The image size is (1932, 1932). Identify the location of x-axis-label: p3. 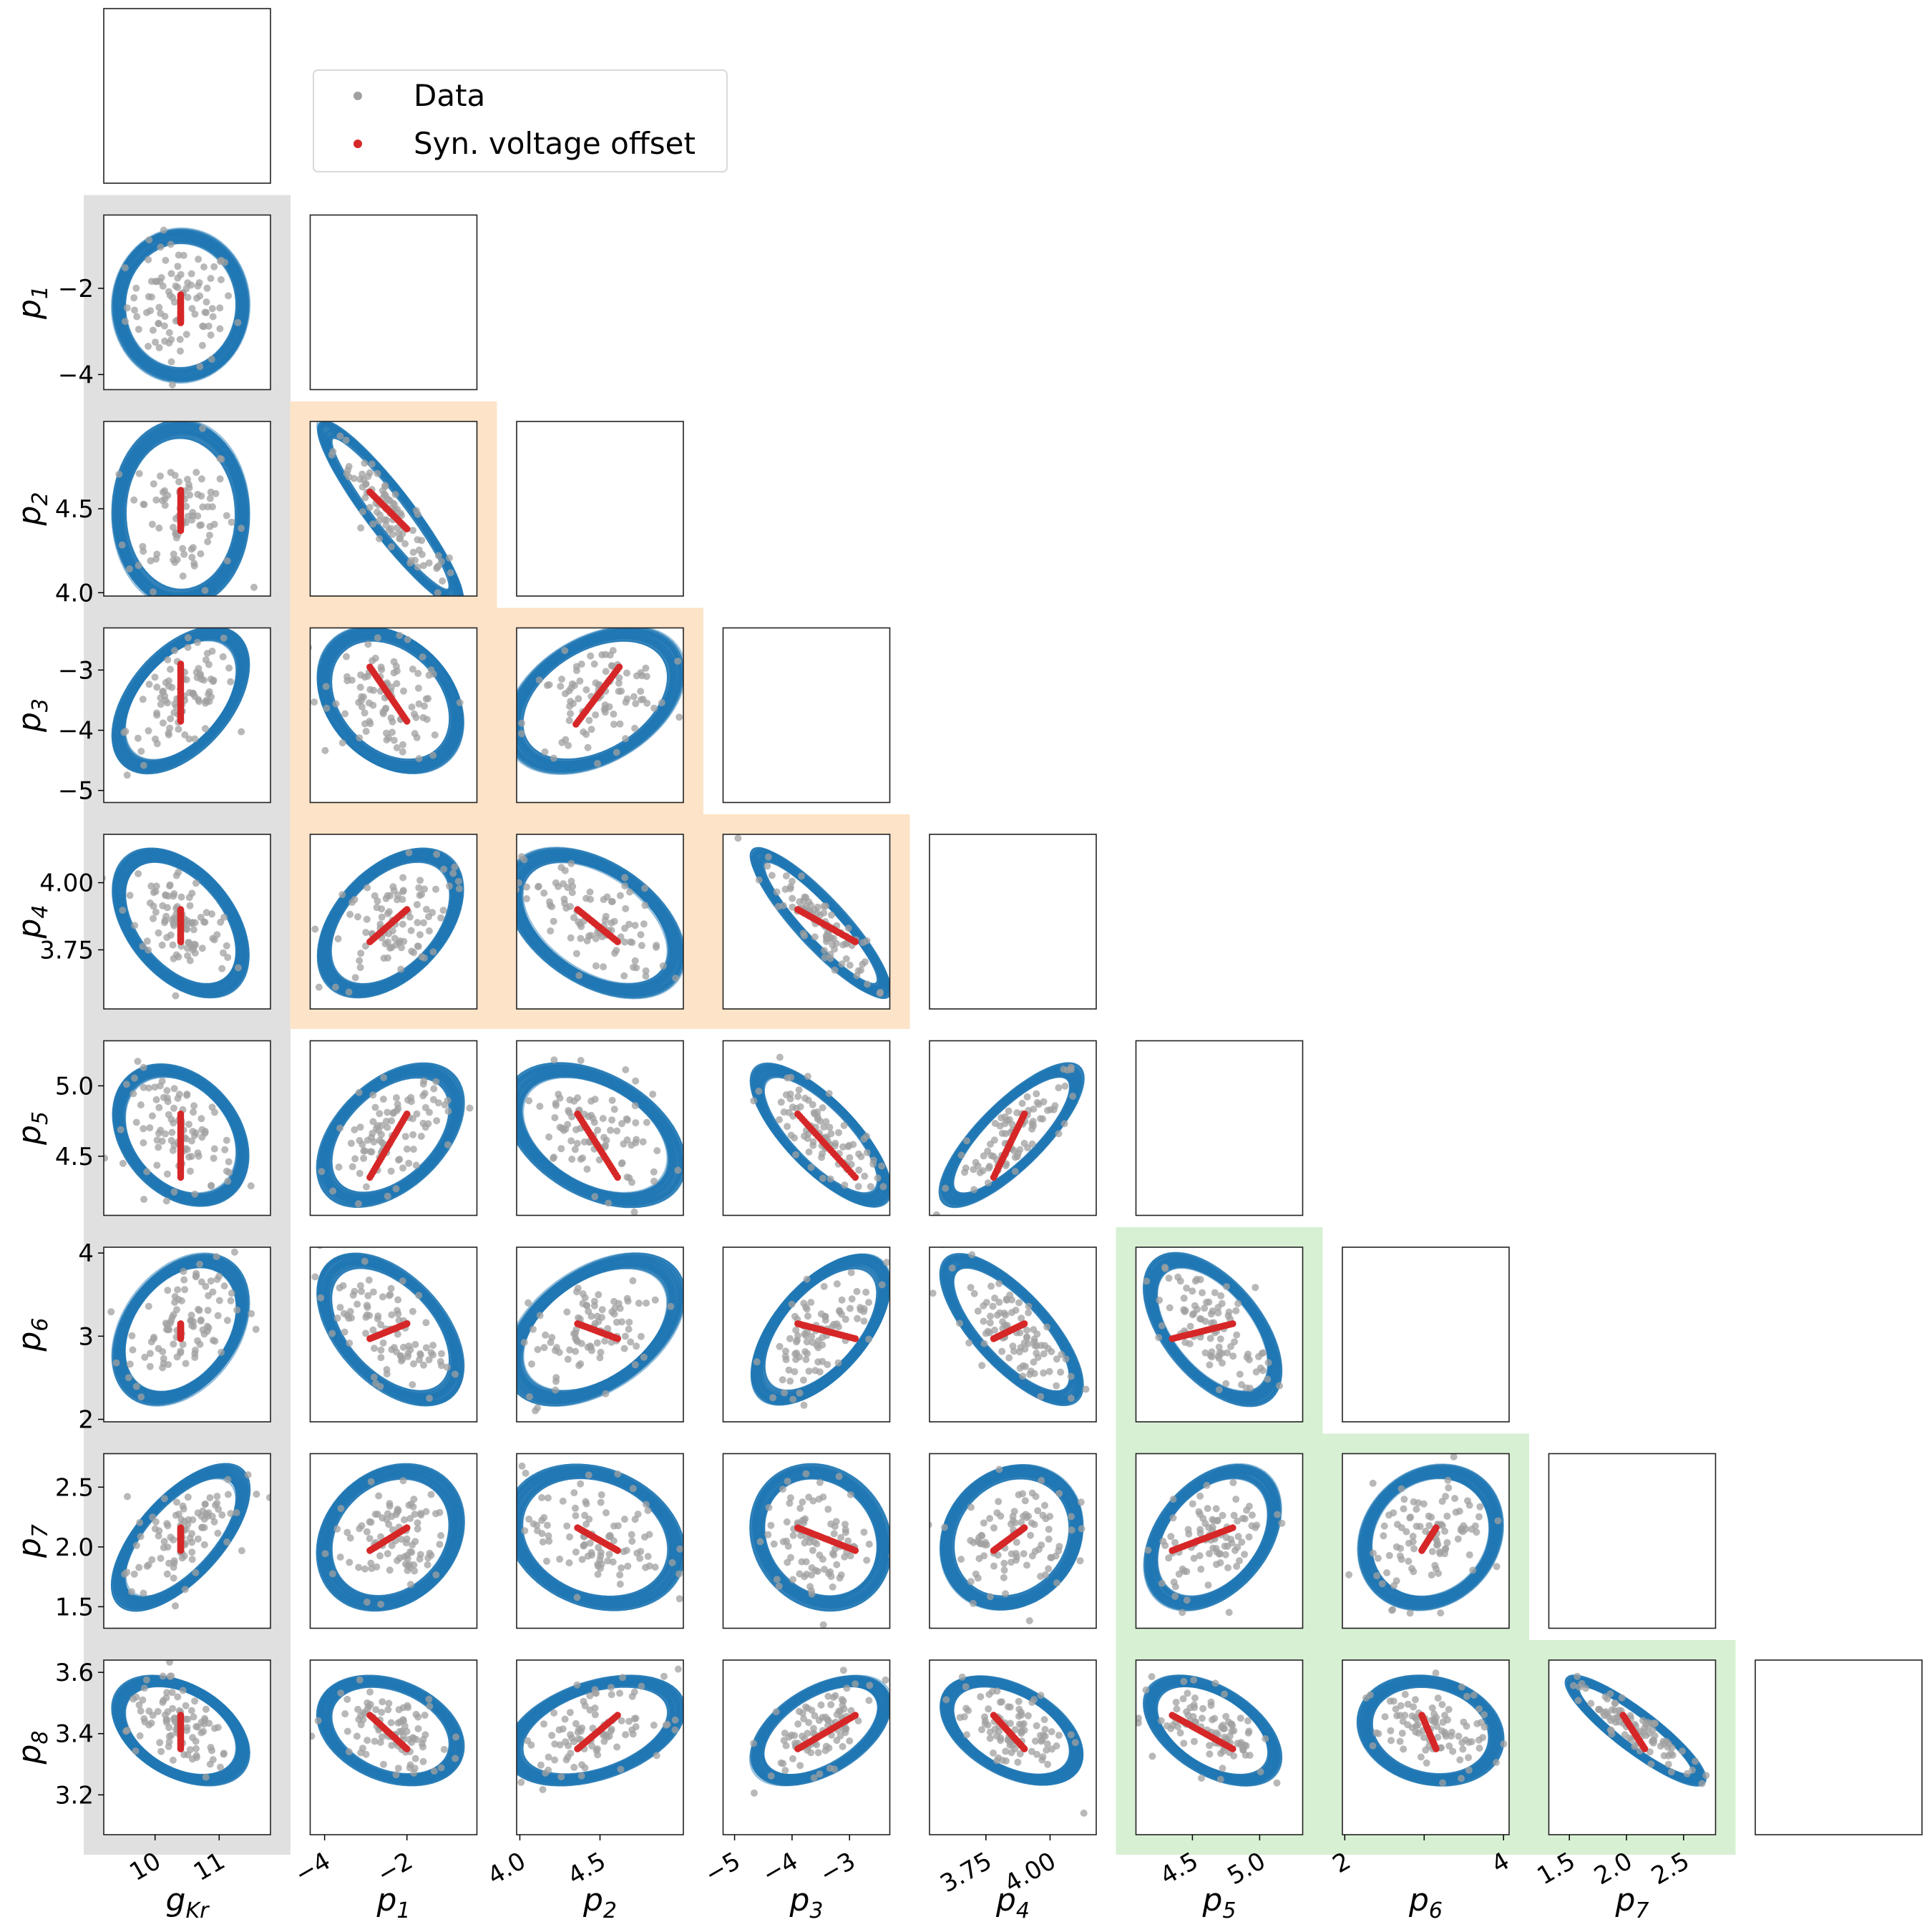
(806, 1902).